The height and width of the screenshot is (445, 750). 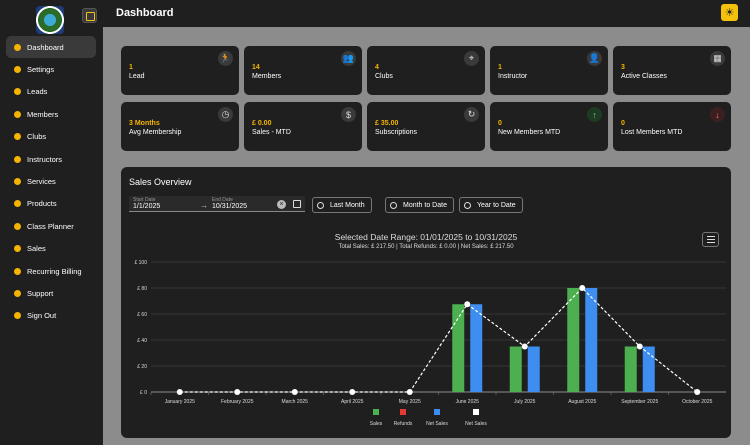 I want to click on stat-card-sales-mtd: £ 0.00 Sales - MTD $, so click(x=303, y=126).